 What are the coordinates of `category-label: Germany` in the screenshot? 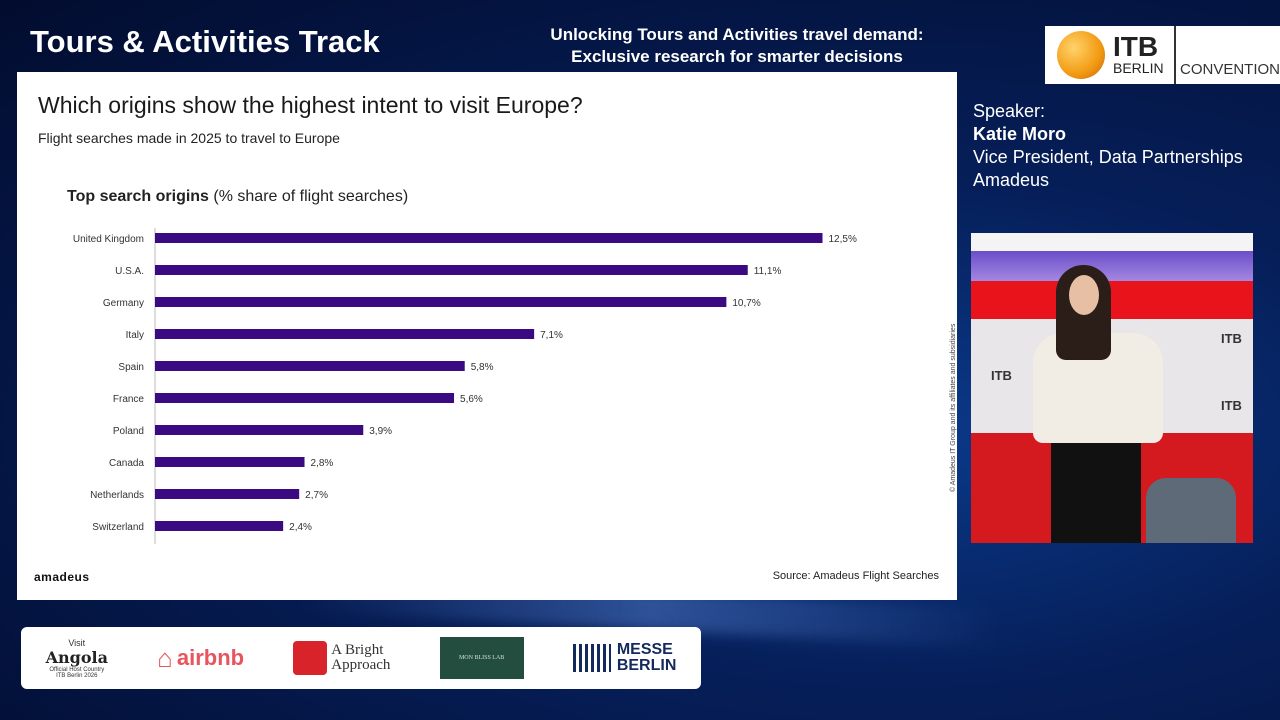 It's located at (123, 303).